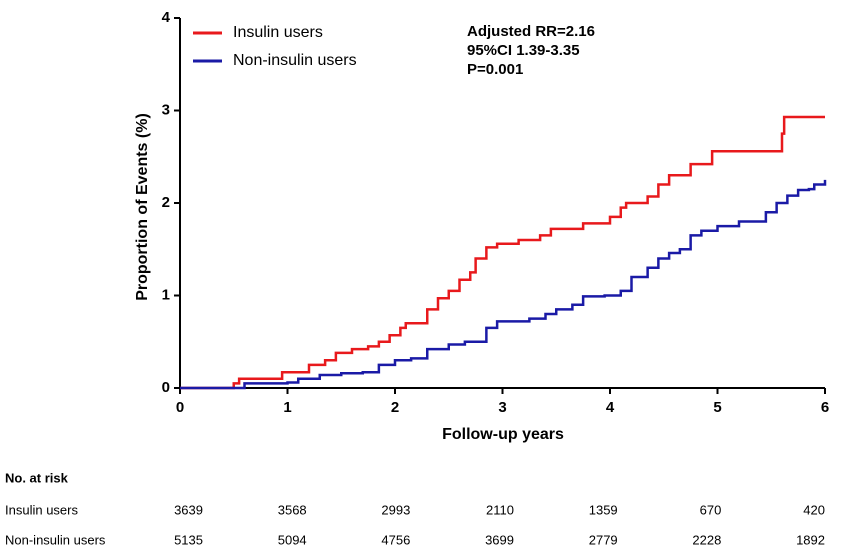  What do you see at coordinates (395, 407) in the screenshot?
I see `x-tick-label: 2` at bounding box center [395, 407].